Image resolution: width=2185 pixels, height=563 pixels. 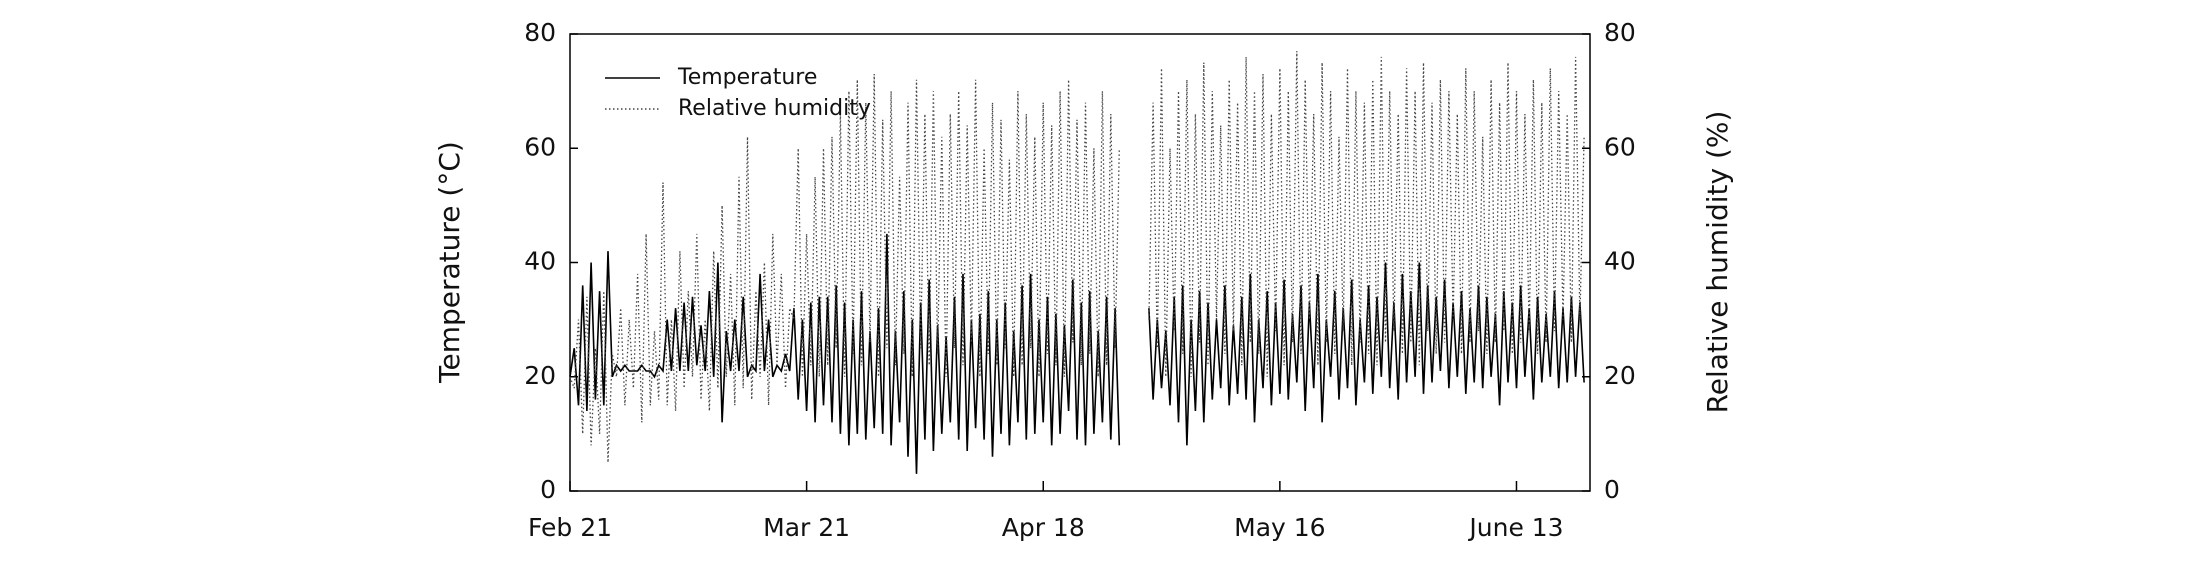 I want to click on x-tick-label: June 13, so click(x=1515, y=527).